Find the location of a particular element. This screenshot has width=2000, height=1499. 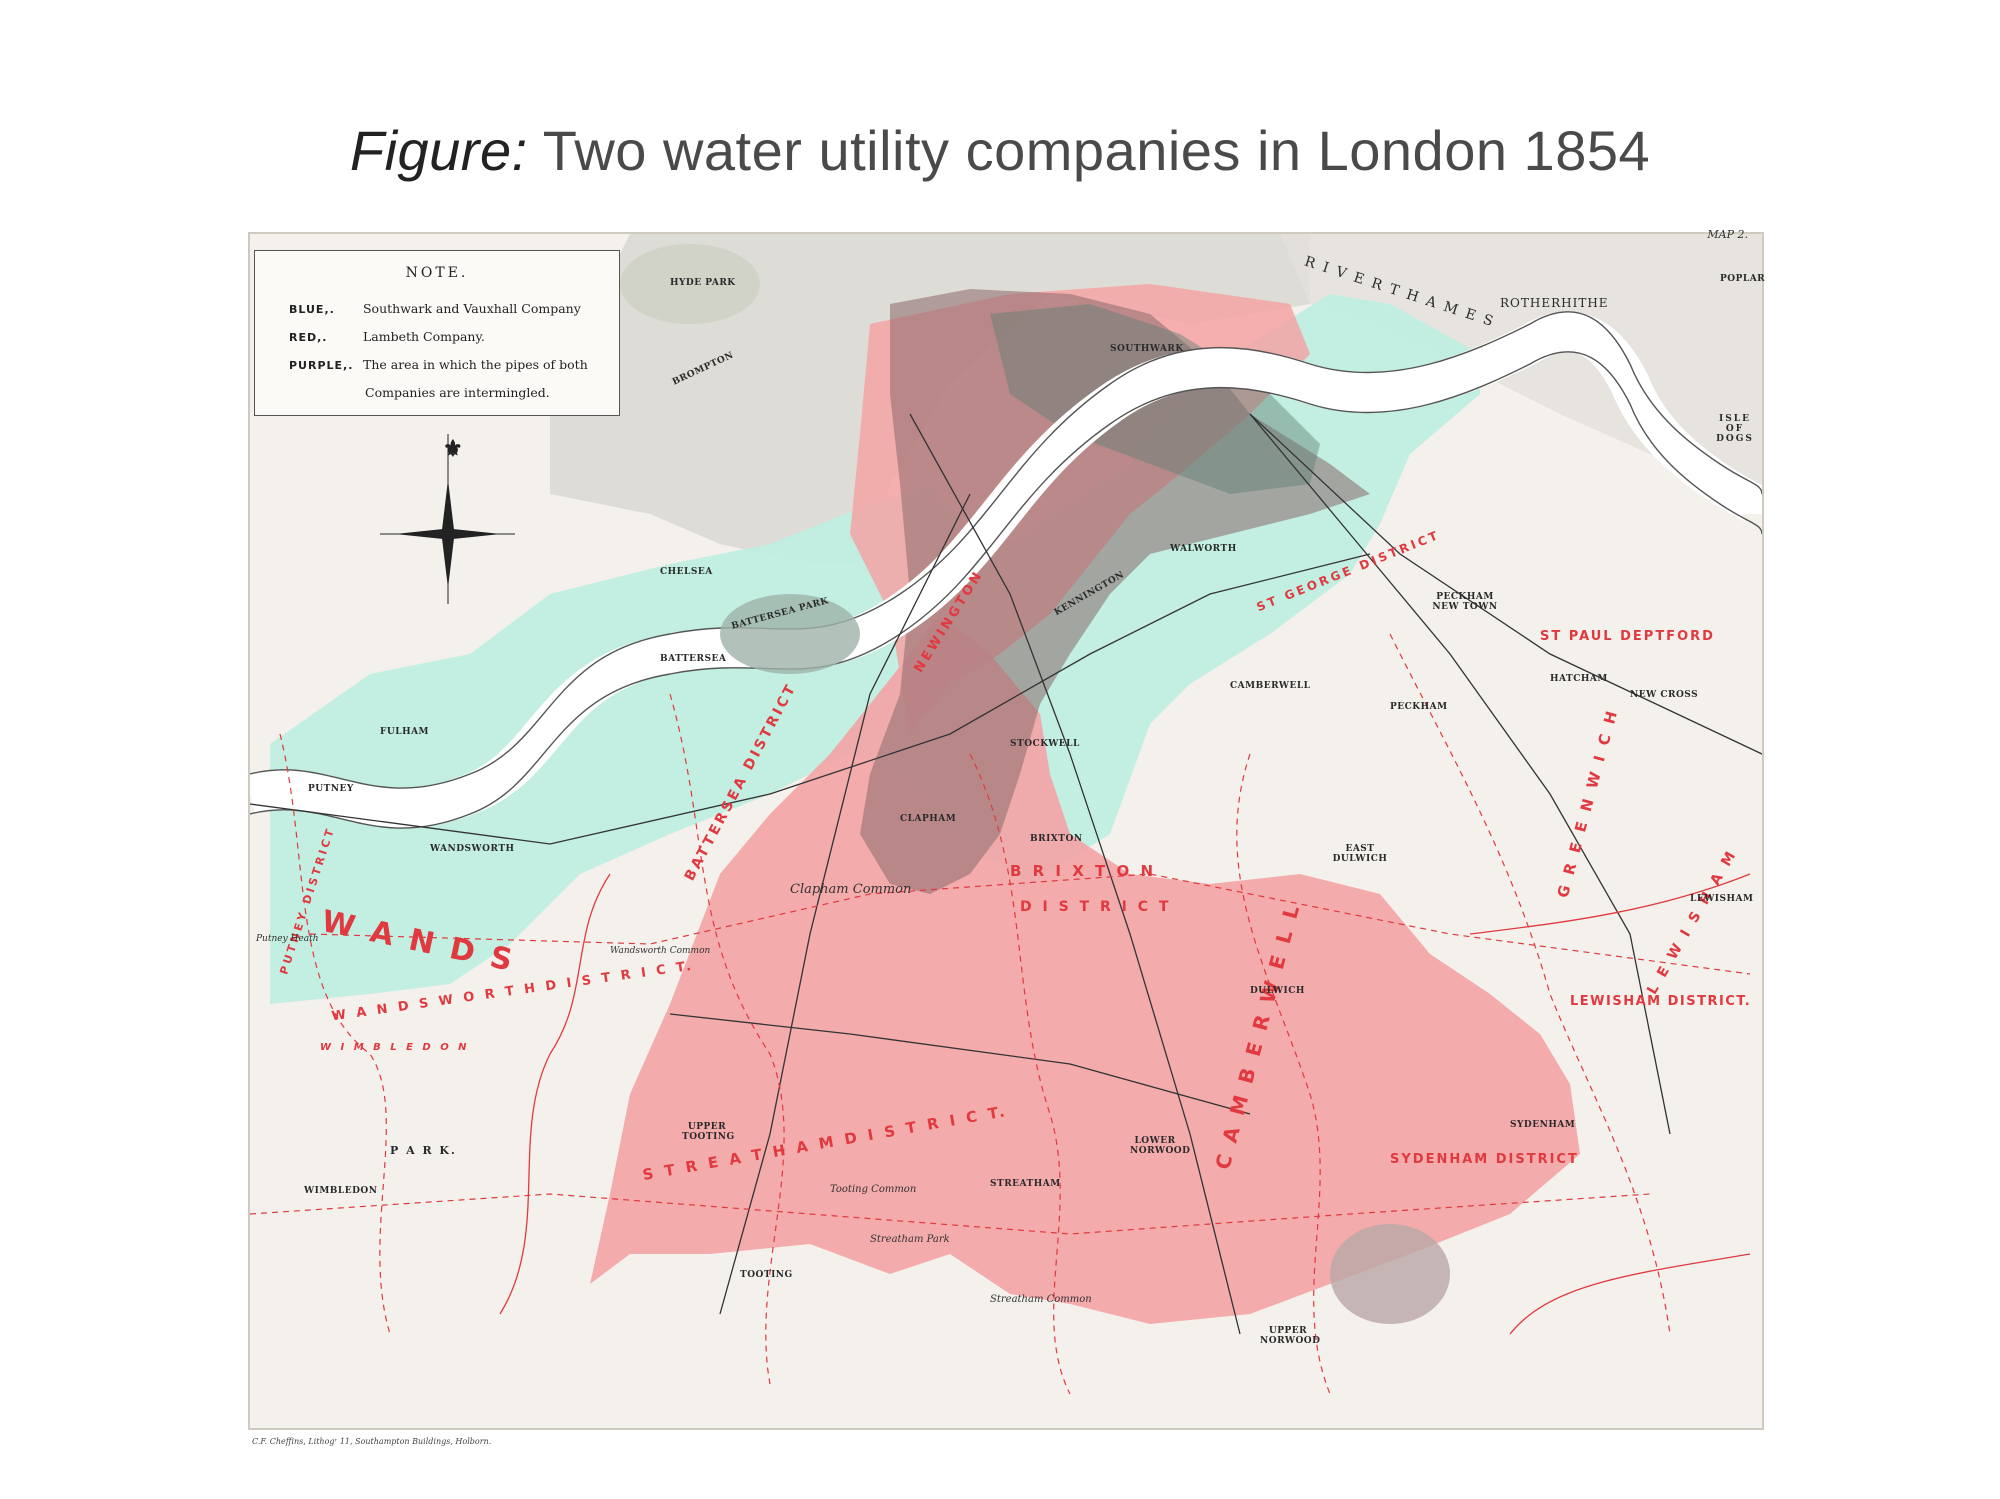

map-number: MAP 2. is located at coordinates (1727, 234).